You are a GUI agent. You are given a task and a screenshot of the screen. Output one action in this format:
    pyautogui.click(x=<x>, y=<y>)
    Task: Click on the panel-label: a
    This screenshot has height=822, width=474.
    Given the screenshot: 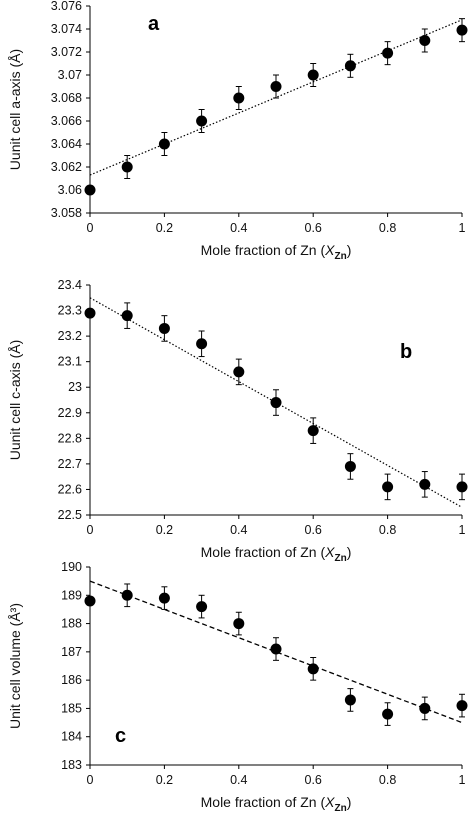 What is the action you would take?
    pyautogui.click(x=154, y=24)
    